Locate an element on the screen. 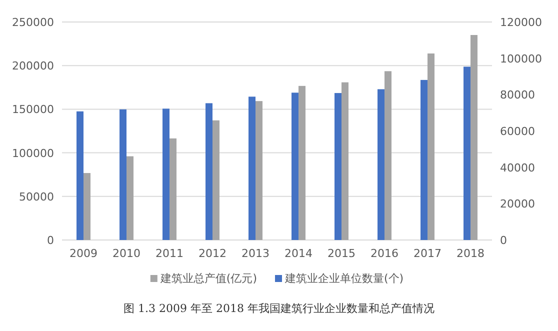  x-tick-label: 2014 is located at coordinates (298, 253).